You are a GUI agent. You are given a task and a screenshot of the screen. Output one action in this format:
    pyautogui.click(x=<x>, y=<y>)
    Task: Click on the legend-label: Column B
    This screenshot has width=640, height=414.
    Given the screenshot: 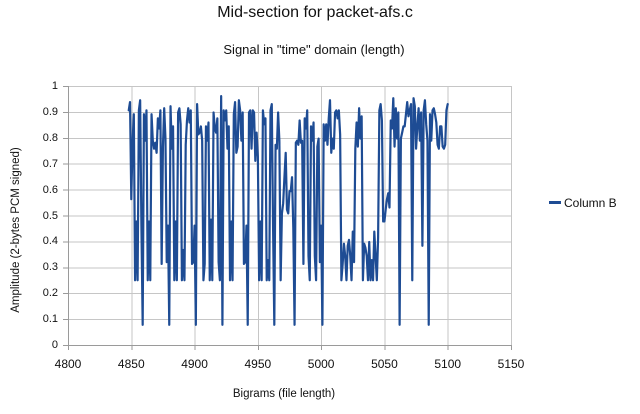 What is the action you would take?
    pyautogui.click(x=590, y=202)
    